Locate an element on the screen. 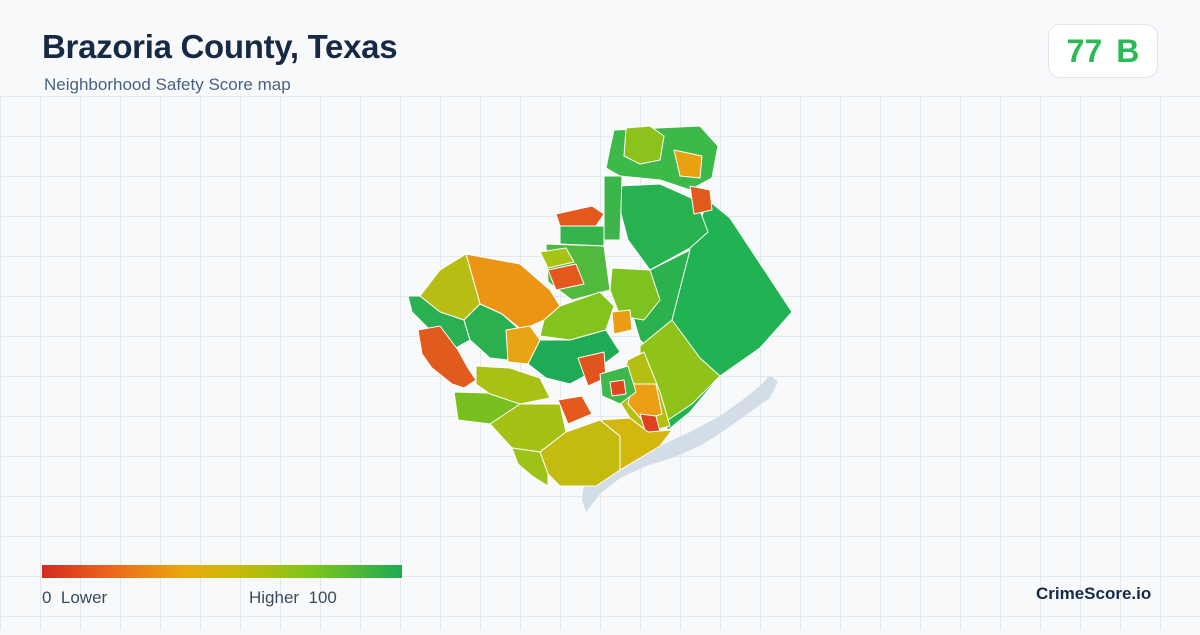 The width and height of the screenshot is (1200, 635). district-north-orange is located at coordinates (688, 164).